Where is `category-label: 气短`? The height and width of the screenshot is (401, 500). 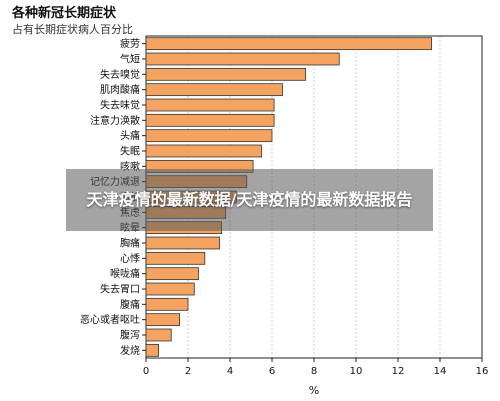
category-label: 气短 is located at coordinates (130, 59).